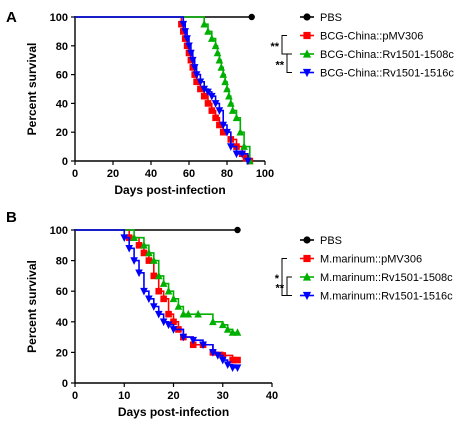 The height and width of the screenshot is (423, 455). I want to click on panel-a-x-tick-label: 60, so click(189, 174).